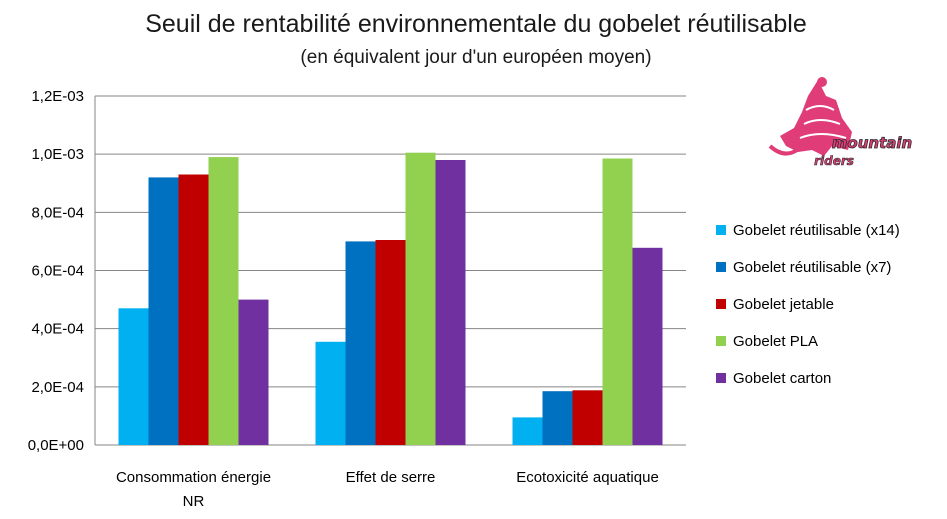  What do you see at coordinates (587, 477) in the screenshot?
I see `x-category-label: Ecotoxicité aquatique` at bounding box center [587, 477].